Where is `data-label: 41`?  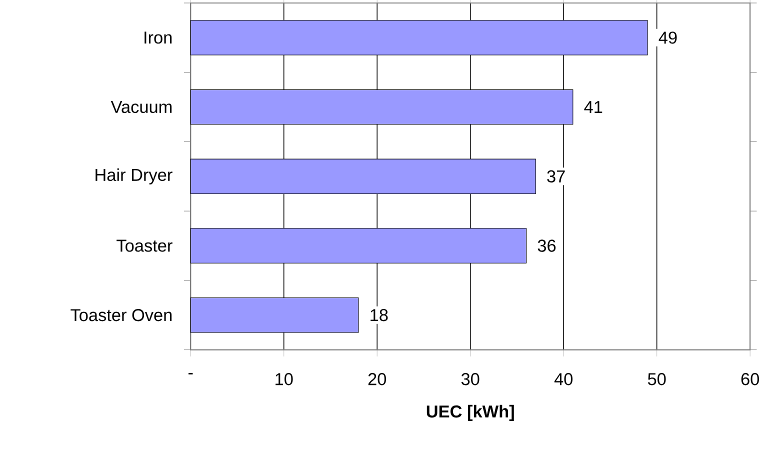
data-label: 41 is located at coordinates (593, 107).